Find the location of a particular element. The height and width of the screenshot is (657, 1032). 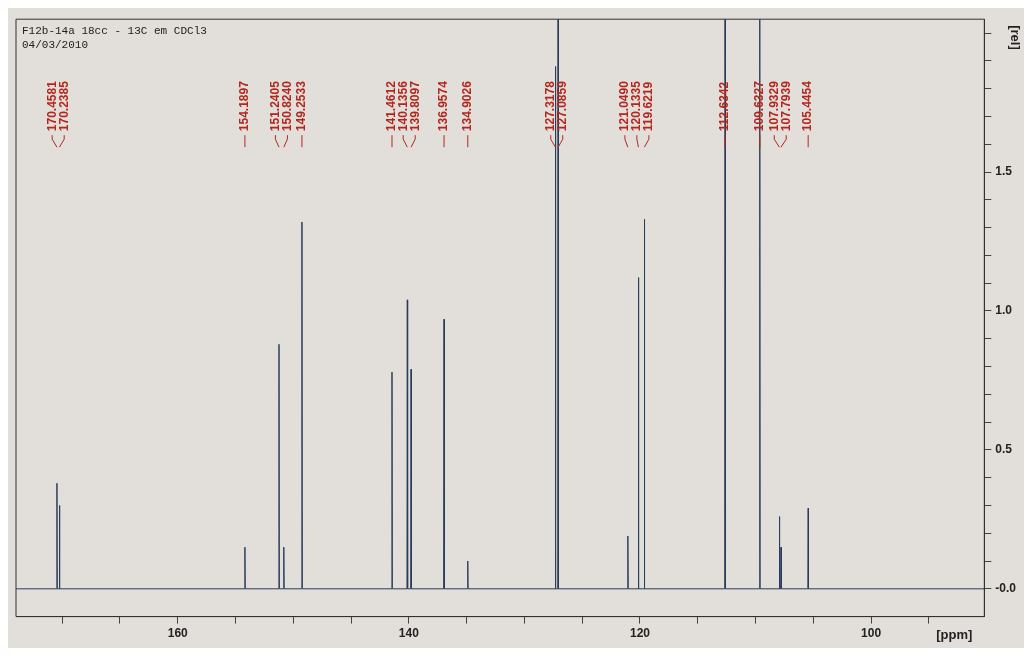

y-tick-label: -0.0 is located at coordinates (1006, 588).